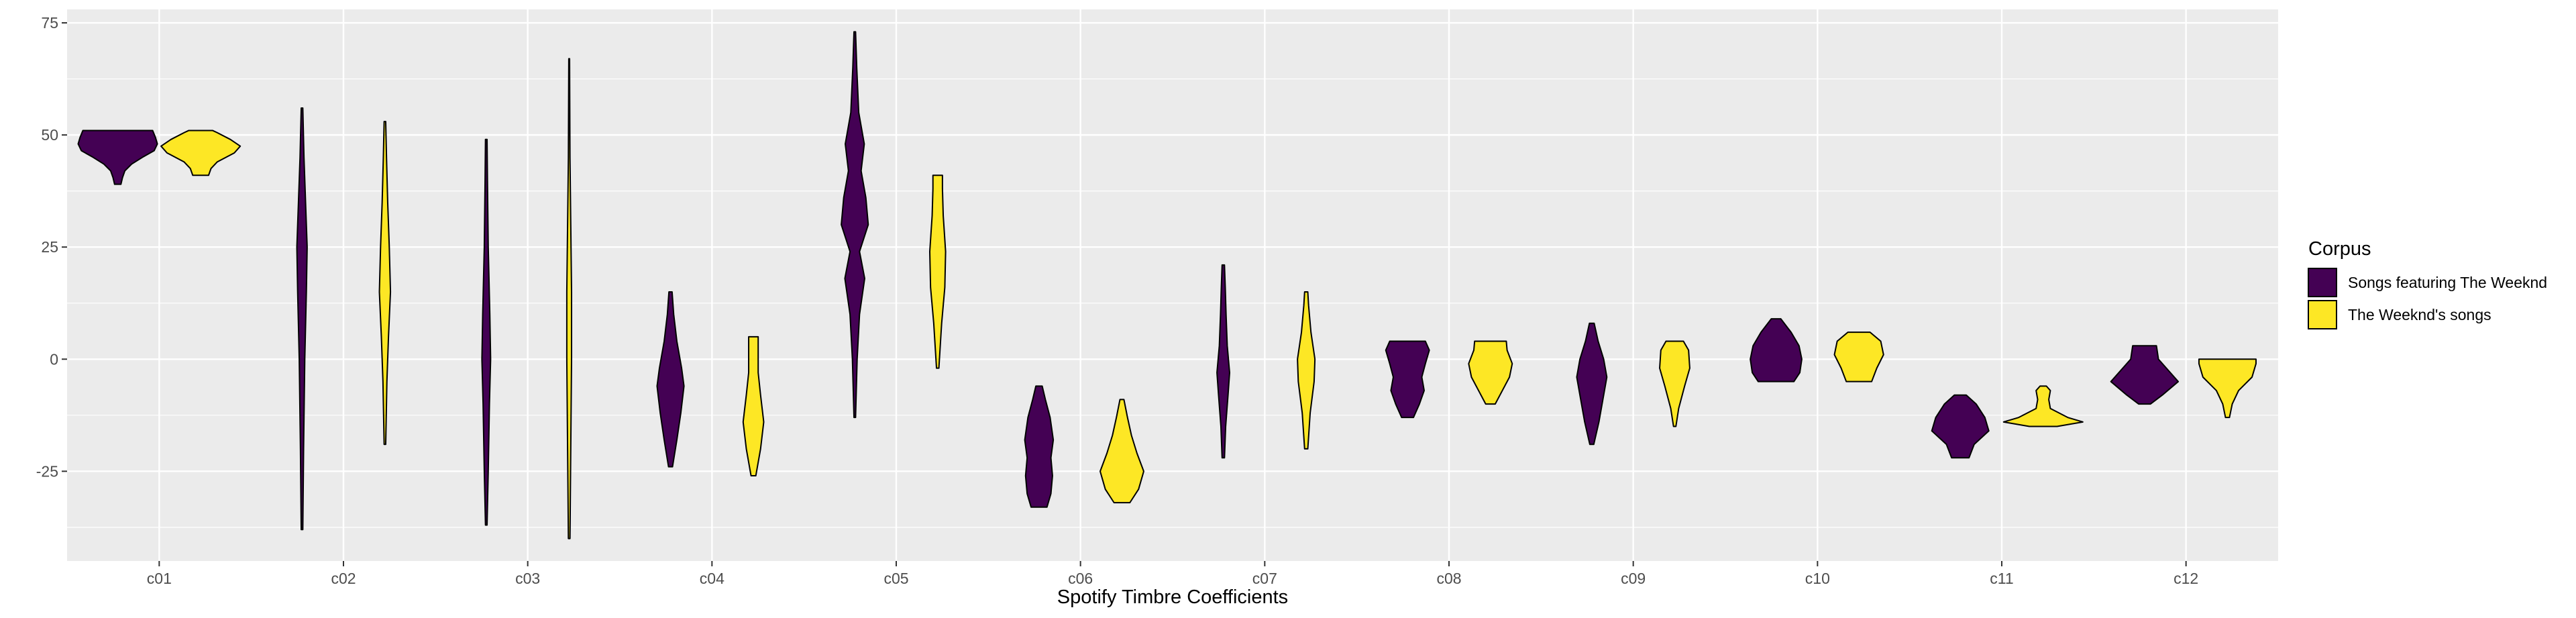  Describe the element at coordinates (1858, 356) in the screenshot. I see `violin-weeknd-c10` at that location.